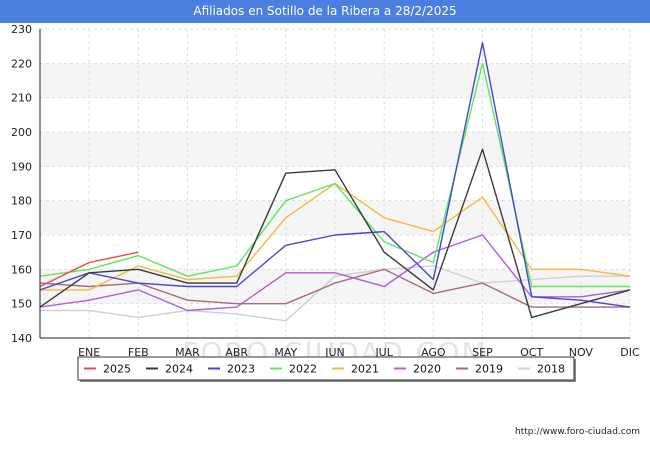 The width and height of the screenshot is (650, 450). What do you see at coordinates (21, 338) in the screenshot?
I see `y-tick-label: 140` at bounding box center [21, 338].